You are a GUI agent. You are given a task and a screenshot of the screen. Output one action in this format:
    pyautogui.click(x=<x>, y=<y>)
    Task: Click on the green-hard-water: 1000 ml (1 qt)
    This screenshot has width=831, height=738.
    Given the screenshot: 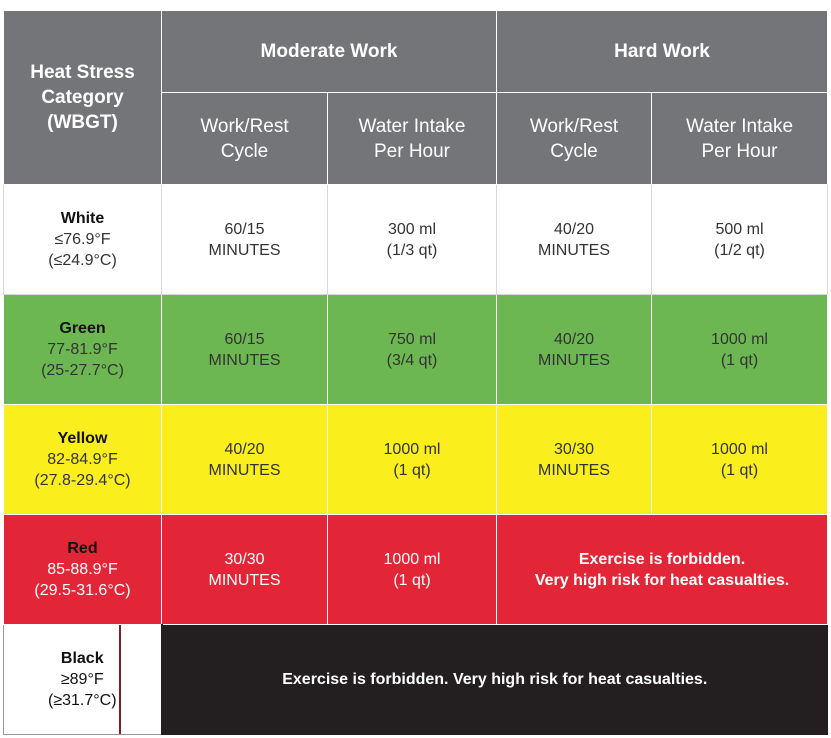 What is the action you would take?
    pyautogui.click(x=739, y=349)
    